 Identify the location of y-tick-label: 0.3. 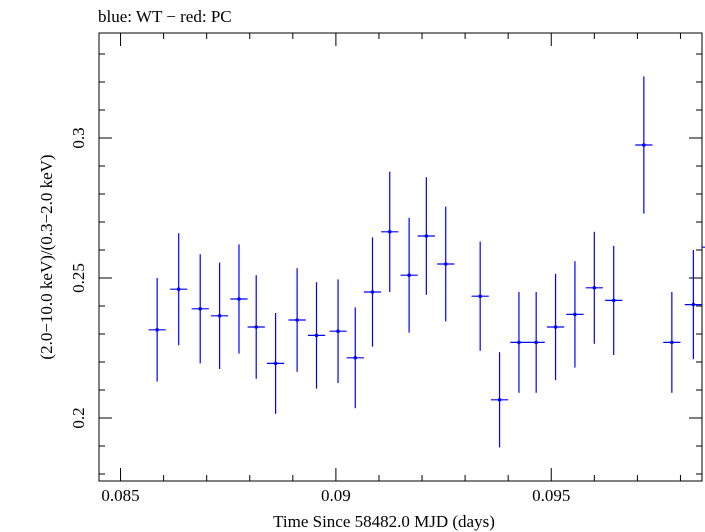
(78, 137).